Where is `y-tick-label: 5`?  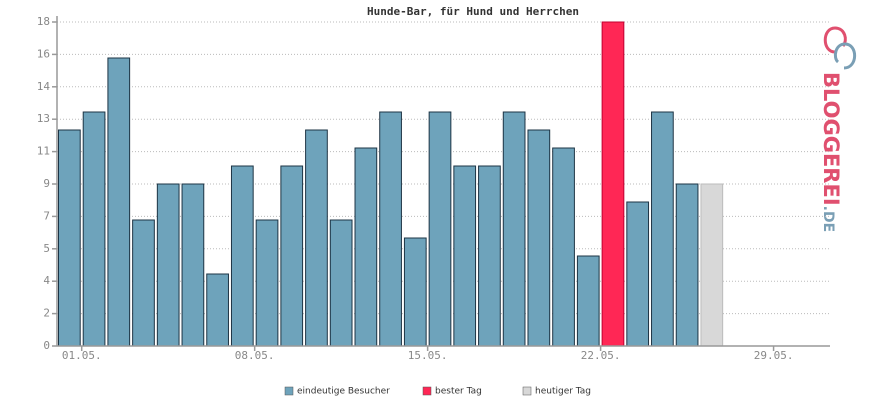 y-tick-label: 5 is located at coordinates (46, 248).